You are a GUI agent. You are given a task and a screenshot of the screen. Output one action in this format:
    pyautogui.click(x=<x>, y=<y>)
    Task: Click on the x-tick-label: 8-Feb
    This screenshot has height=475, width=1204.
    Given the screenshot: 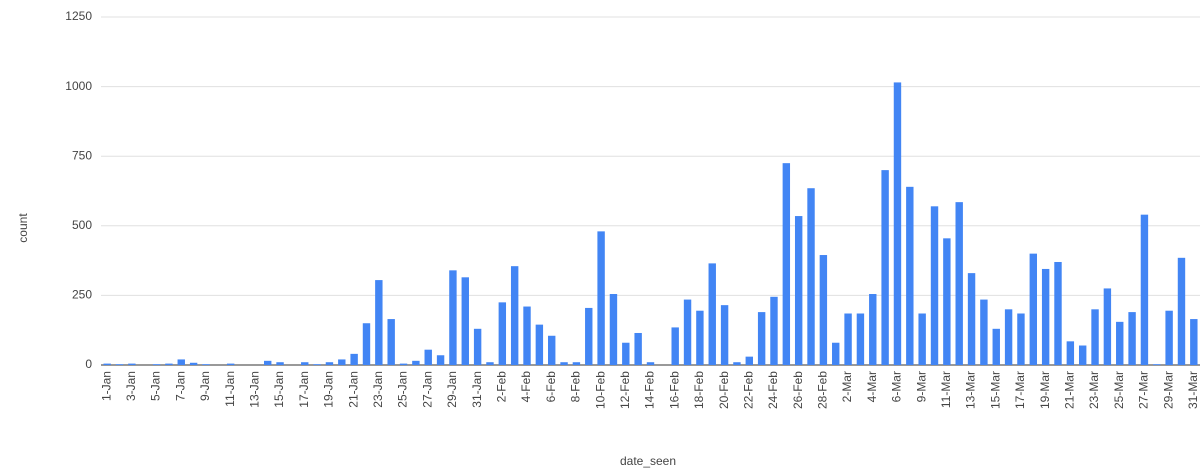 What is the action you would take?
    pyautogui.click(x=576, y=387)
    